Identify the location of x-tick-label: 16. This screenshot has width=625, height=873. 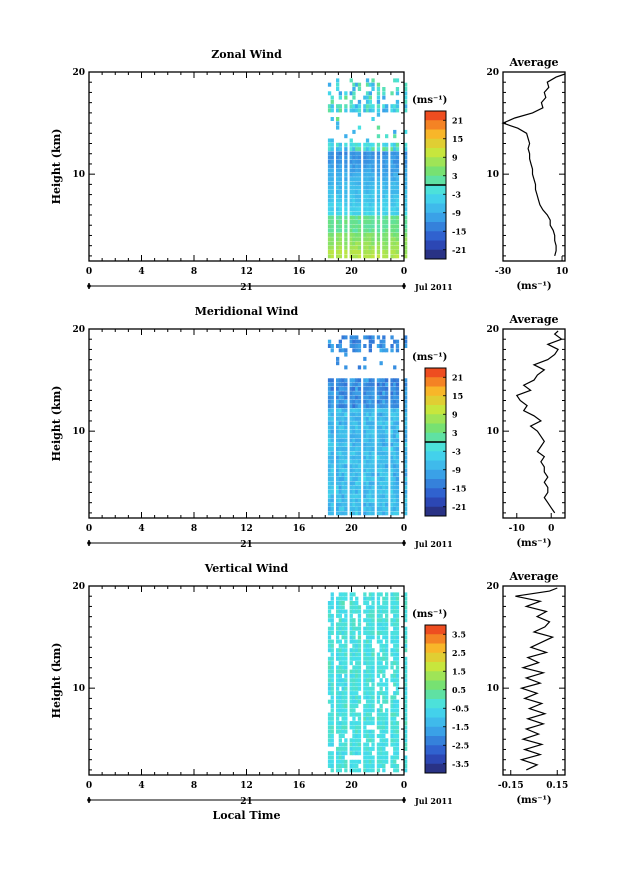
(299, 786).